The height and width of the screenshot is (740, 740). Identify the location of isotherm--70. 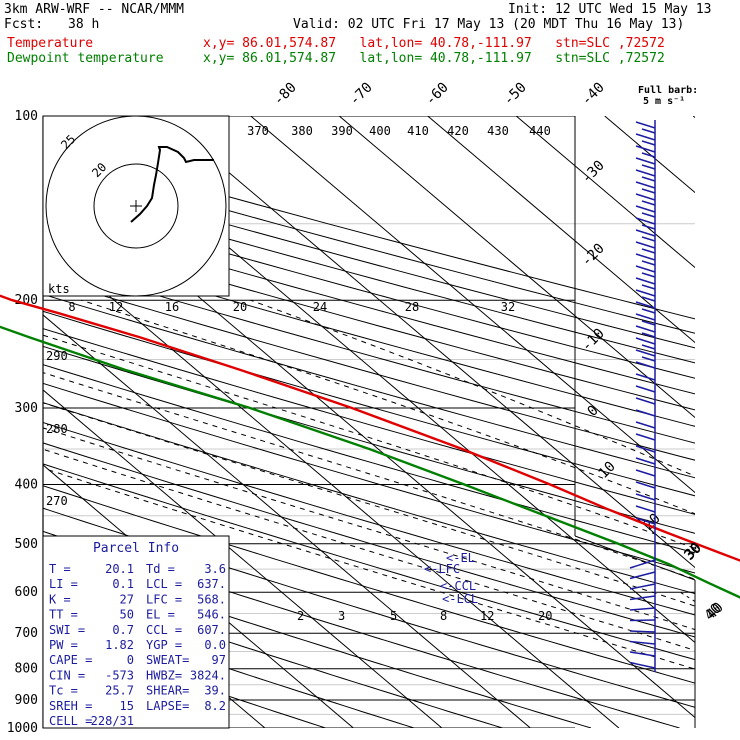
(198, 596).